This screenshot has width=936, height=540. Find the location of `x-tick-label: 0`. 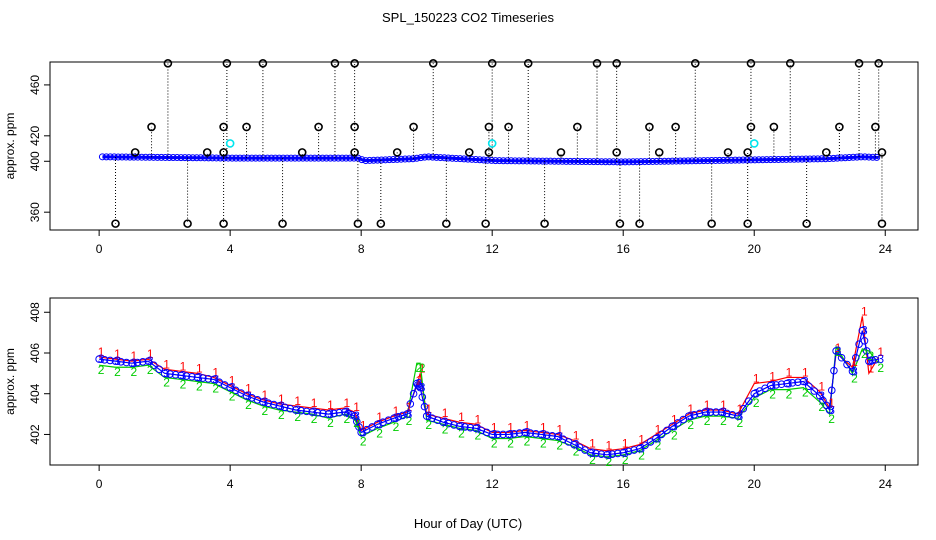

x-tick-label: 0 is located at coordinates (99, 249).